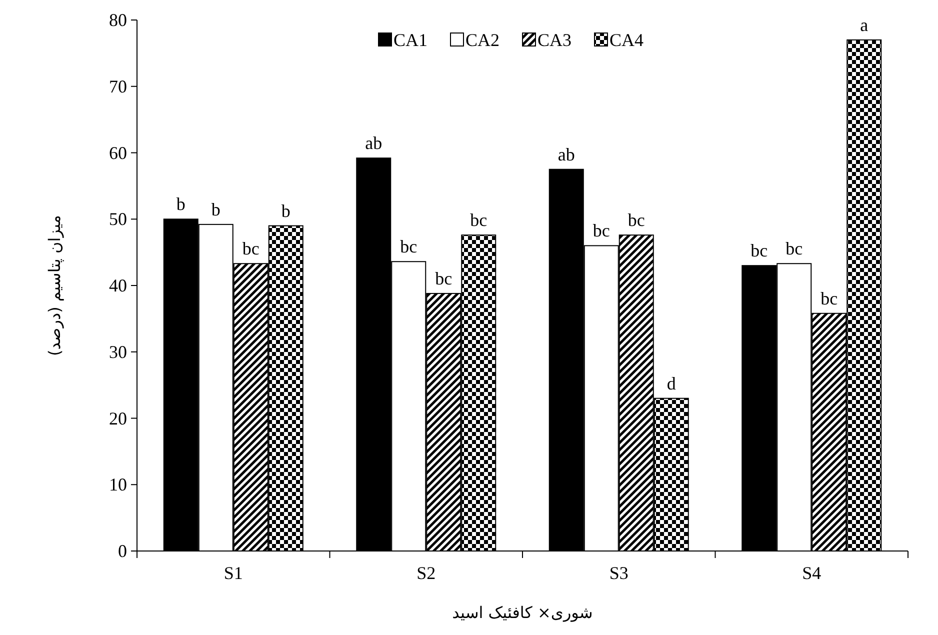  I want to click on y-tick-label: 50, so click(118, 219).